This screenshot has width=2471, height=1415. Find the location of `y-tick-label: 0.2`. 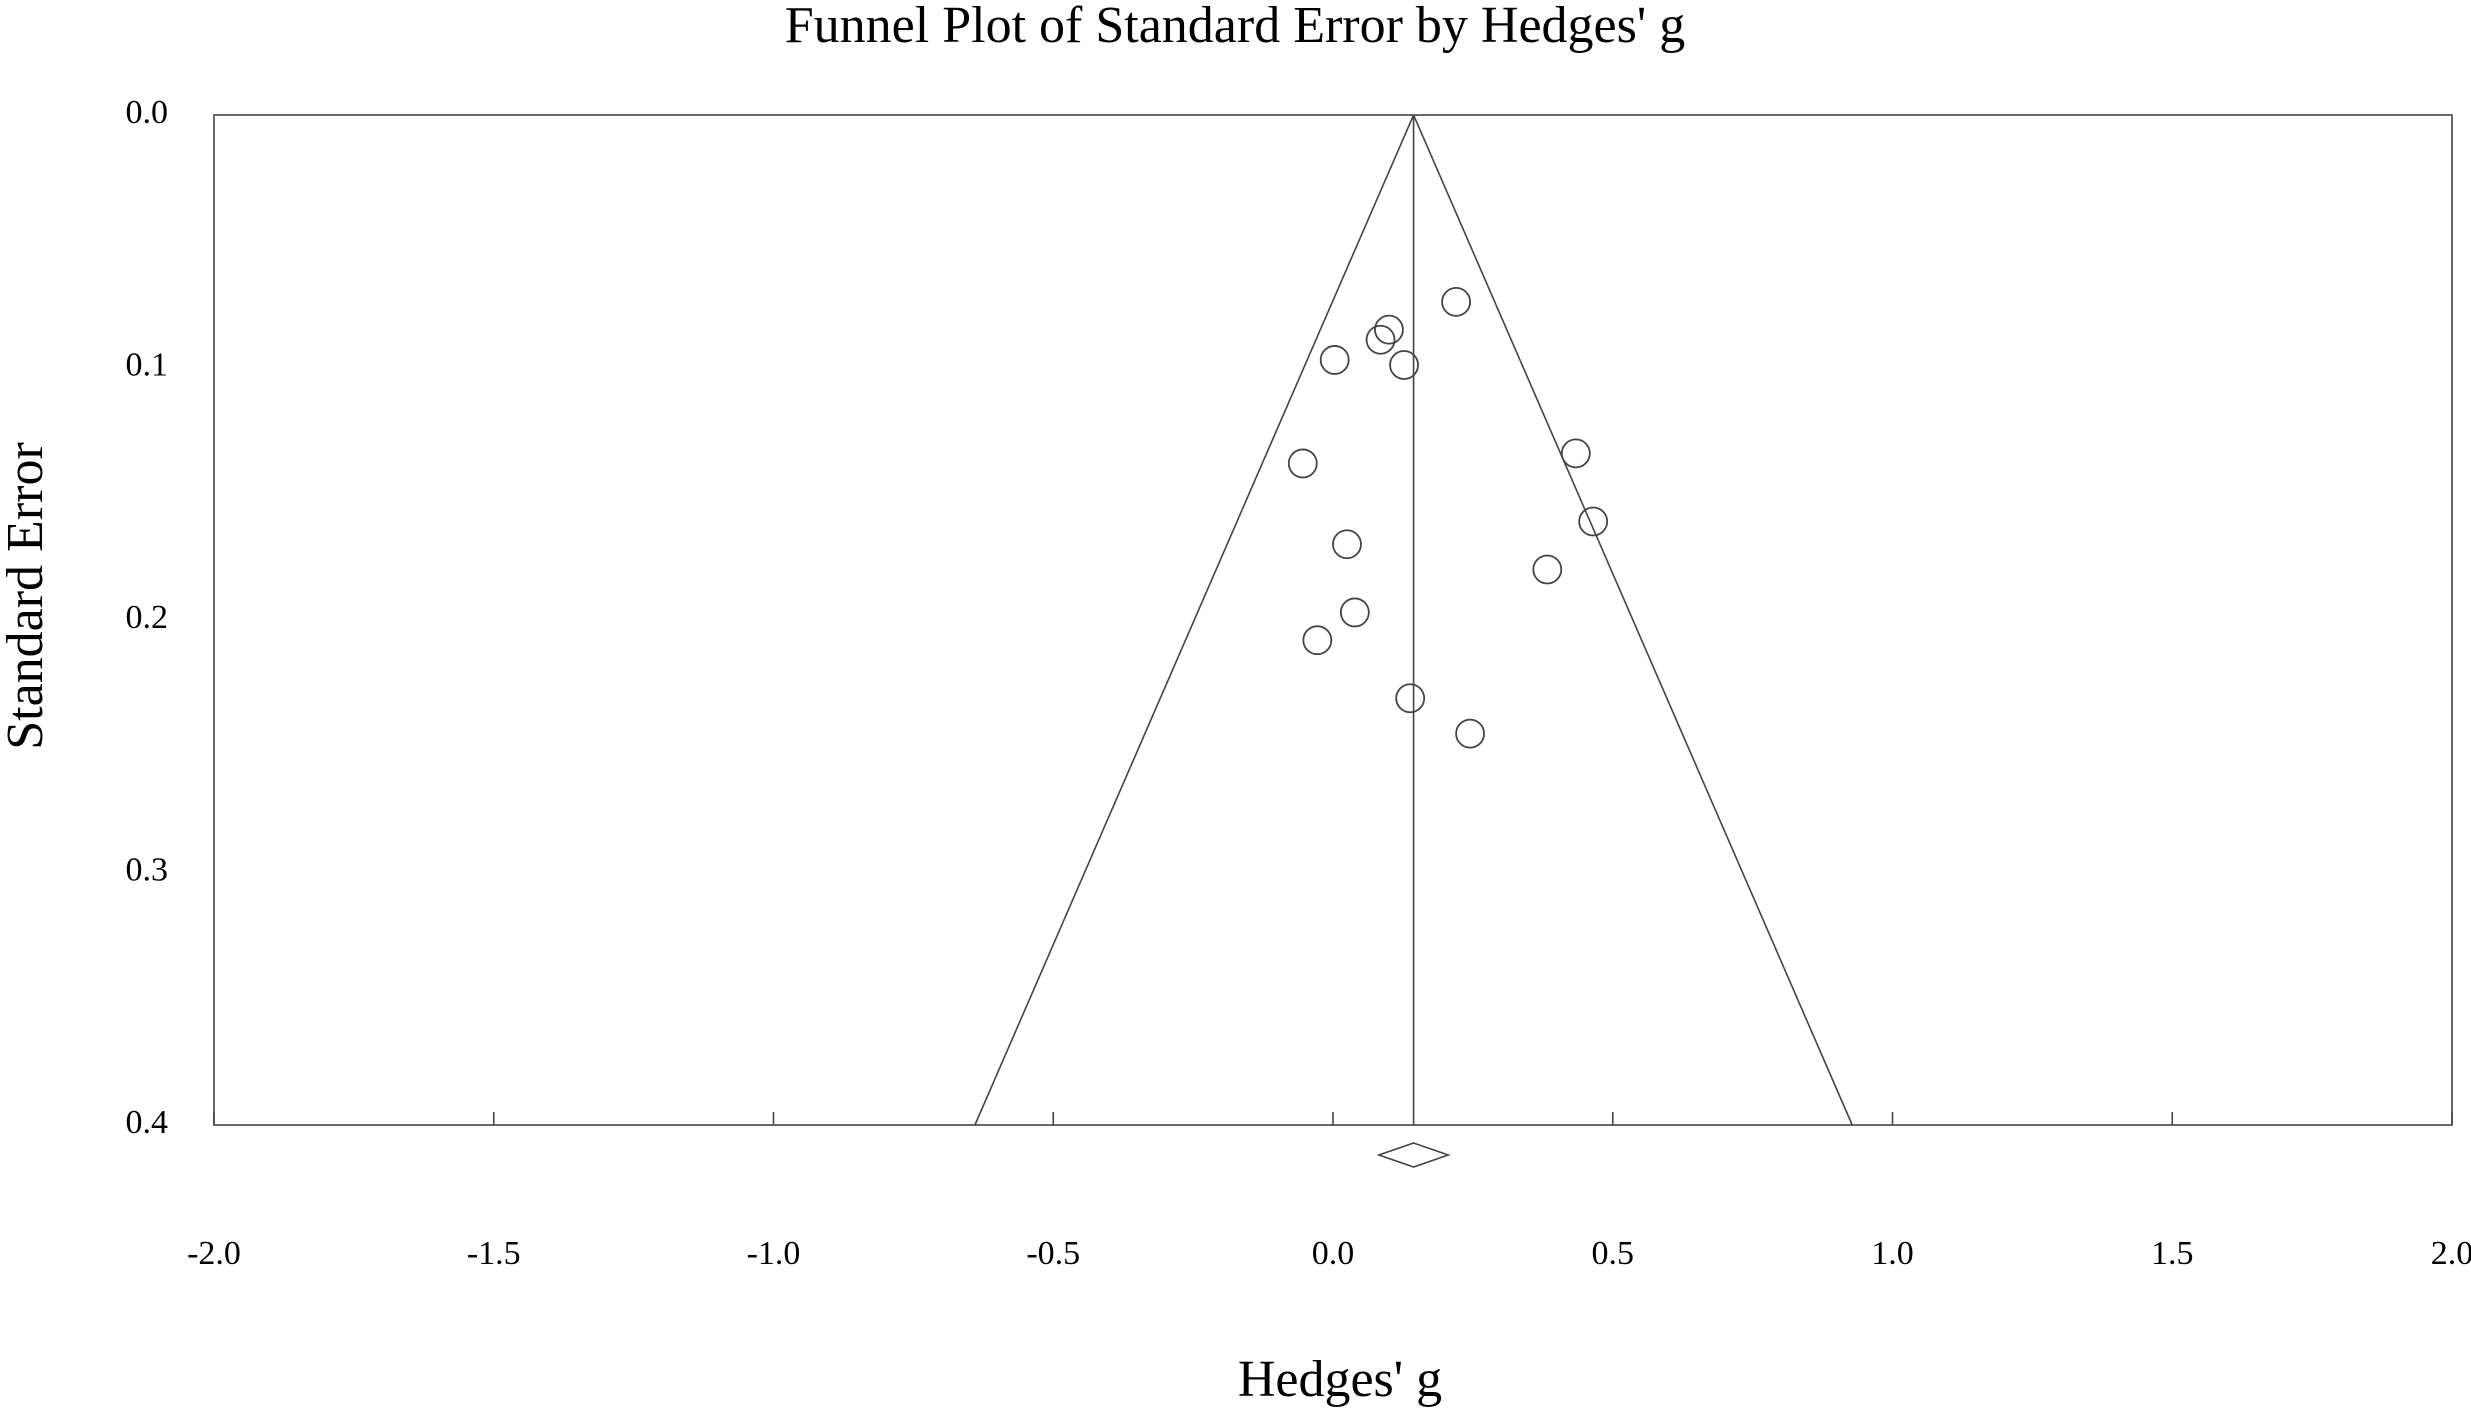

y-tick-label: 0.2 is located at coordinates (147, 617).